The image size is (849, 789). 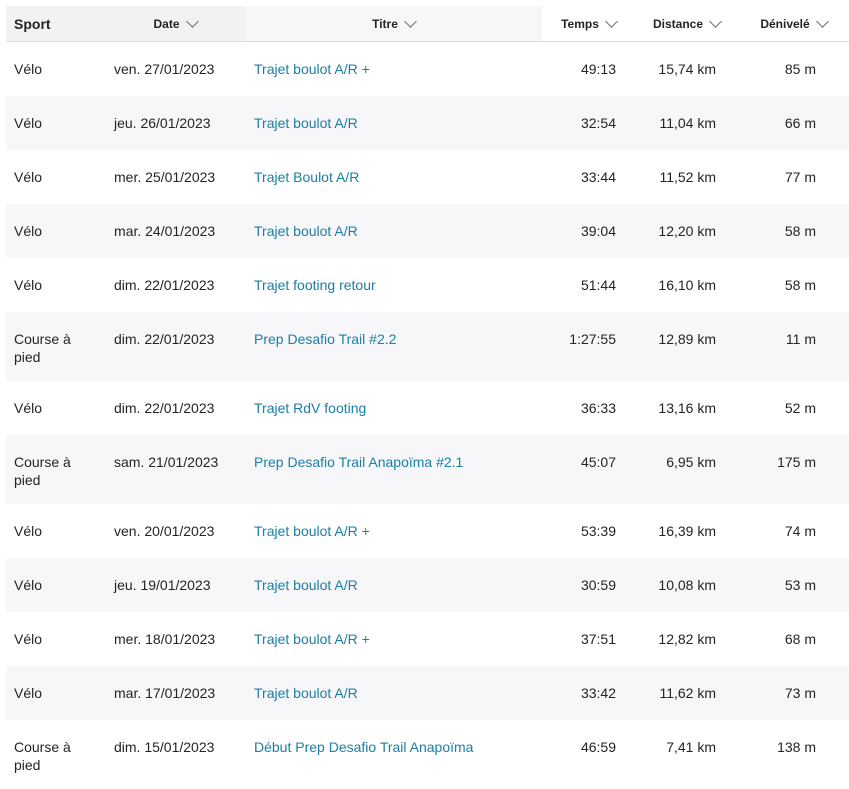 What do you see at coordinates (796, 462) in the screenshot?
I see `elevation-cell: 175 m` at bounding box center [796, 462].